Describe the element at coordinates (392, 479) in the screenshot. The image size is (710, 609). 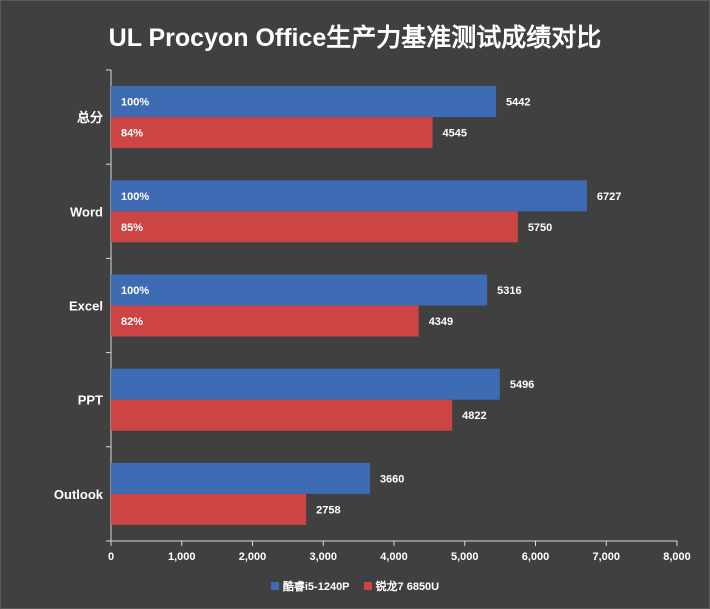
I see `data-label: 3660` at that location.